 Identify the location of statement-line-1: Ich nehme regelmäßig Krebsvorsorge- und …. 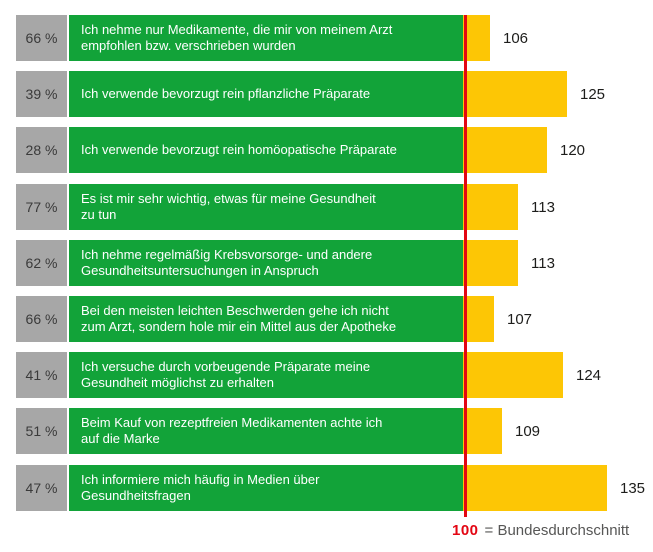
(227, 254).